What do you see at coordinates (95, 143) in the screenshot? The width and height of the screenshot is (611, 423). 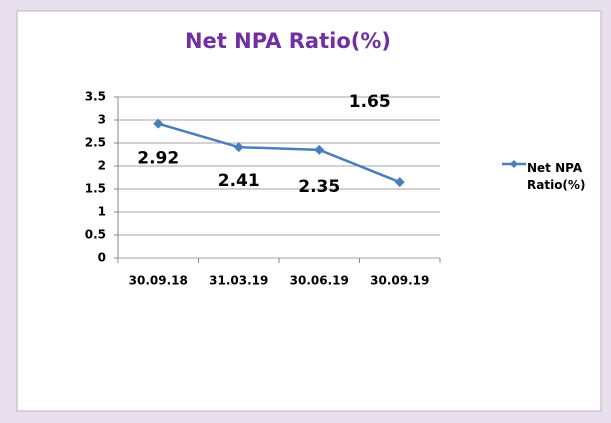 I see `y-tick-label: 2.5` at bounding box center [95, 143].